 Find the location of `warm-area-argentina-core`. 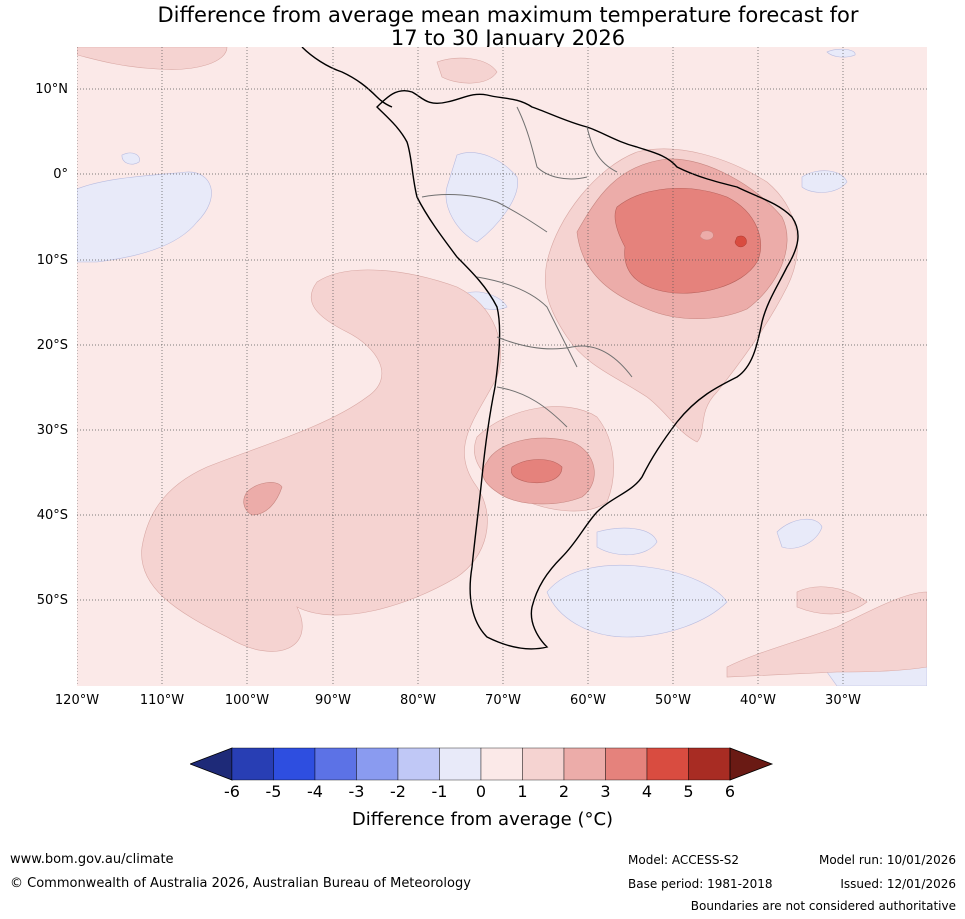

warm-area-argentina-core is located at coordinates (536, 471).